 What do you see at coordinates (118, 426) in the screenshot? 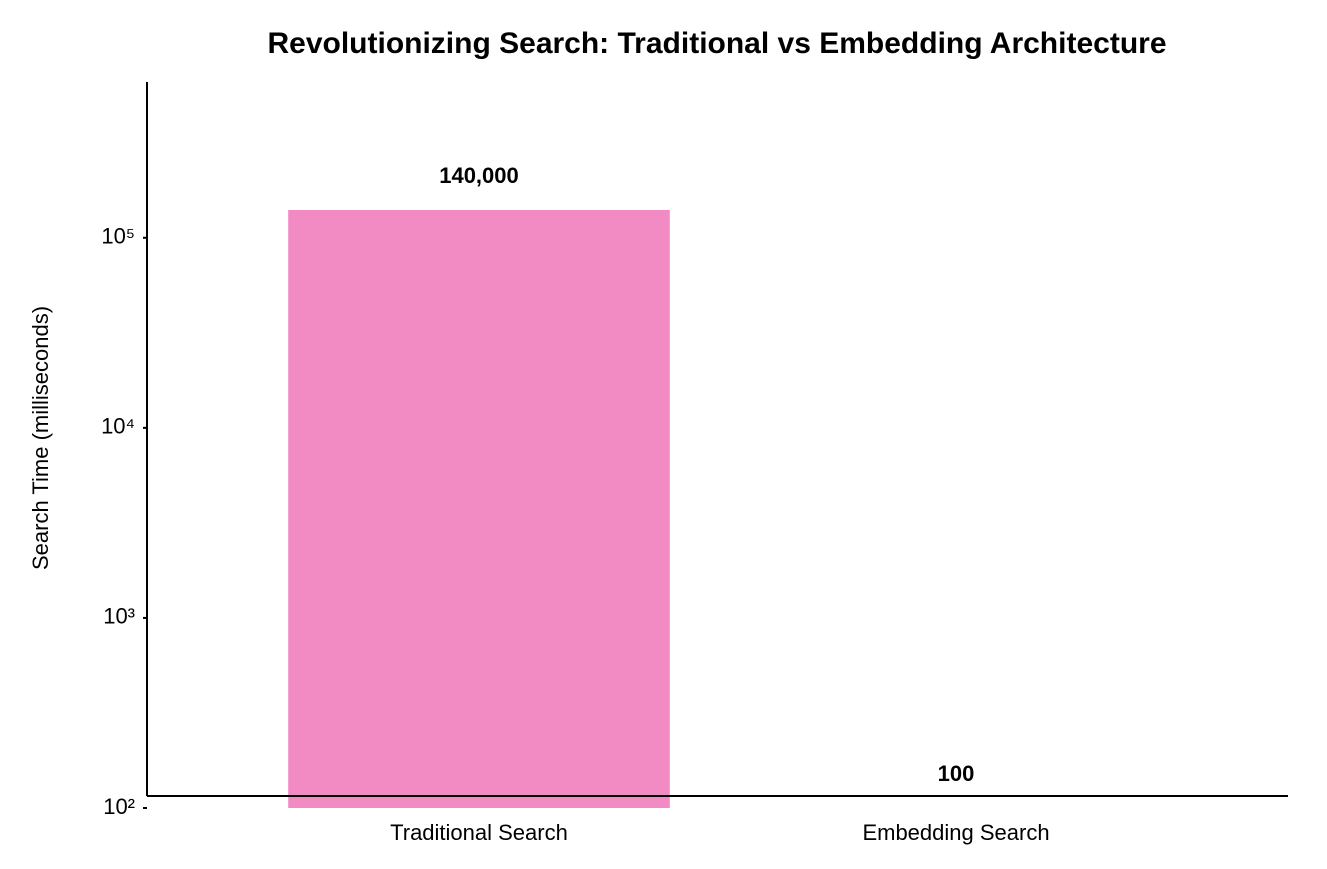
I see `y-tick-label: 10⁴` at bounding box center [118, 426].